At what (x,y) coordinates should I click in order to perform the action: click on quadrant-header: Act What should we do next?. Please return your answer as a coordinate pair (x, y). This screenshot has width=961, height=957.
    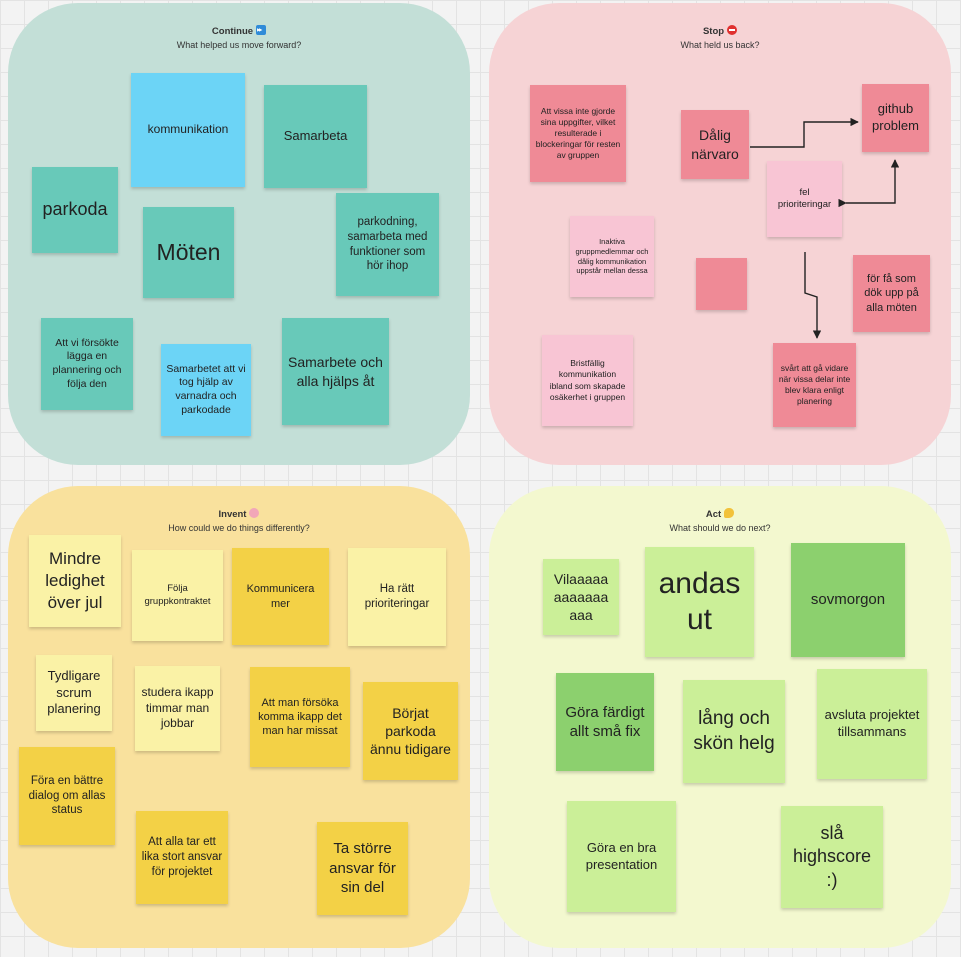
    Looking at the image, I should click on (720, 521).